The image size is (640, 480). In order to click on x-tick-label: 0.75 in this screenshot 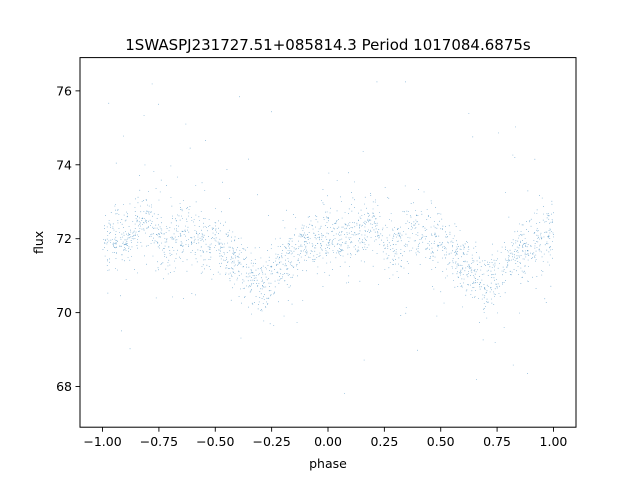, I will do `click(497, 441)`.